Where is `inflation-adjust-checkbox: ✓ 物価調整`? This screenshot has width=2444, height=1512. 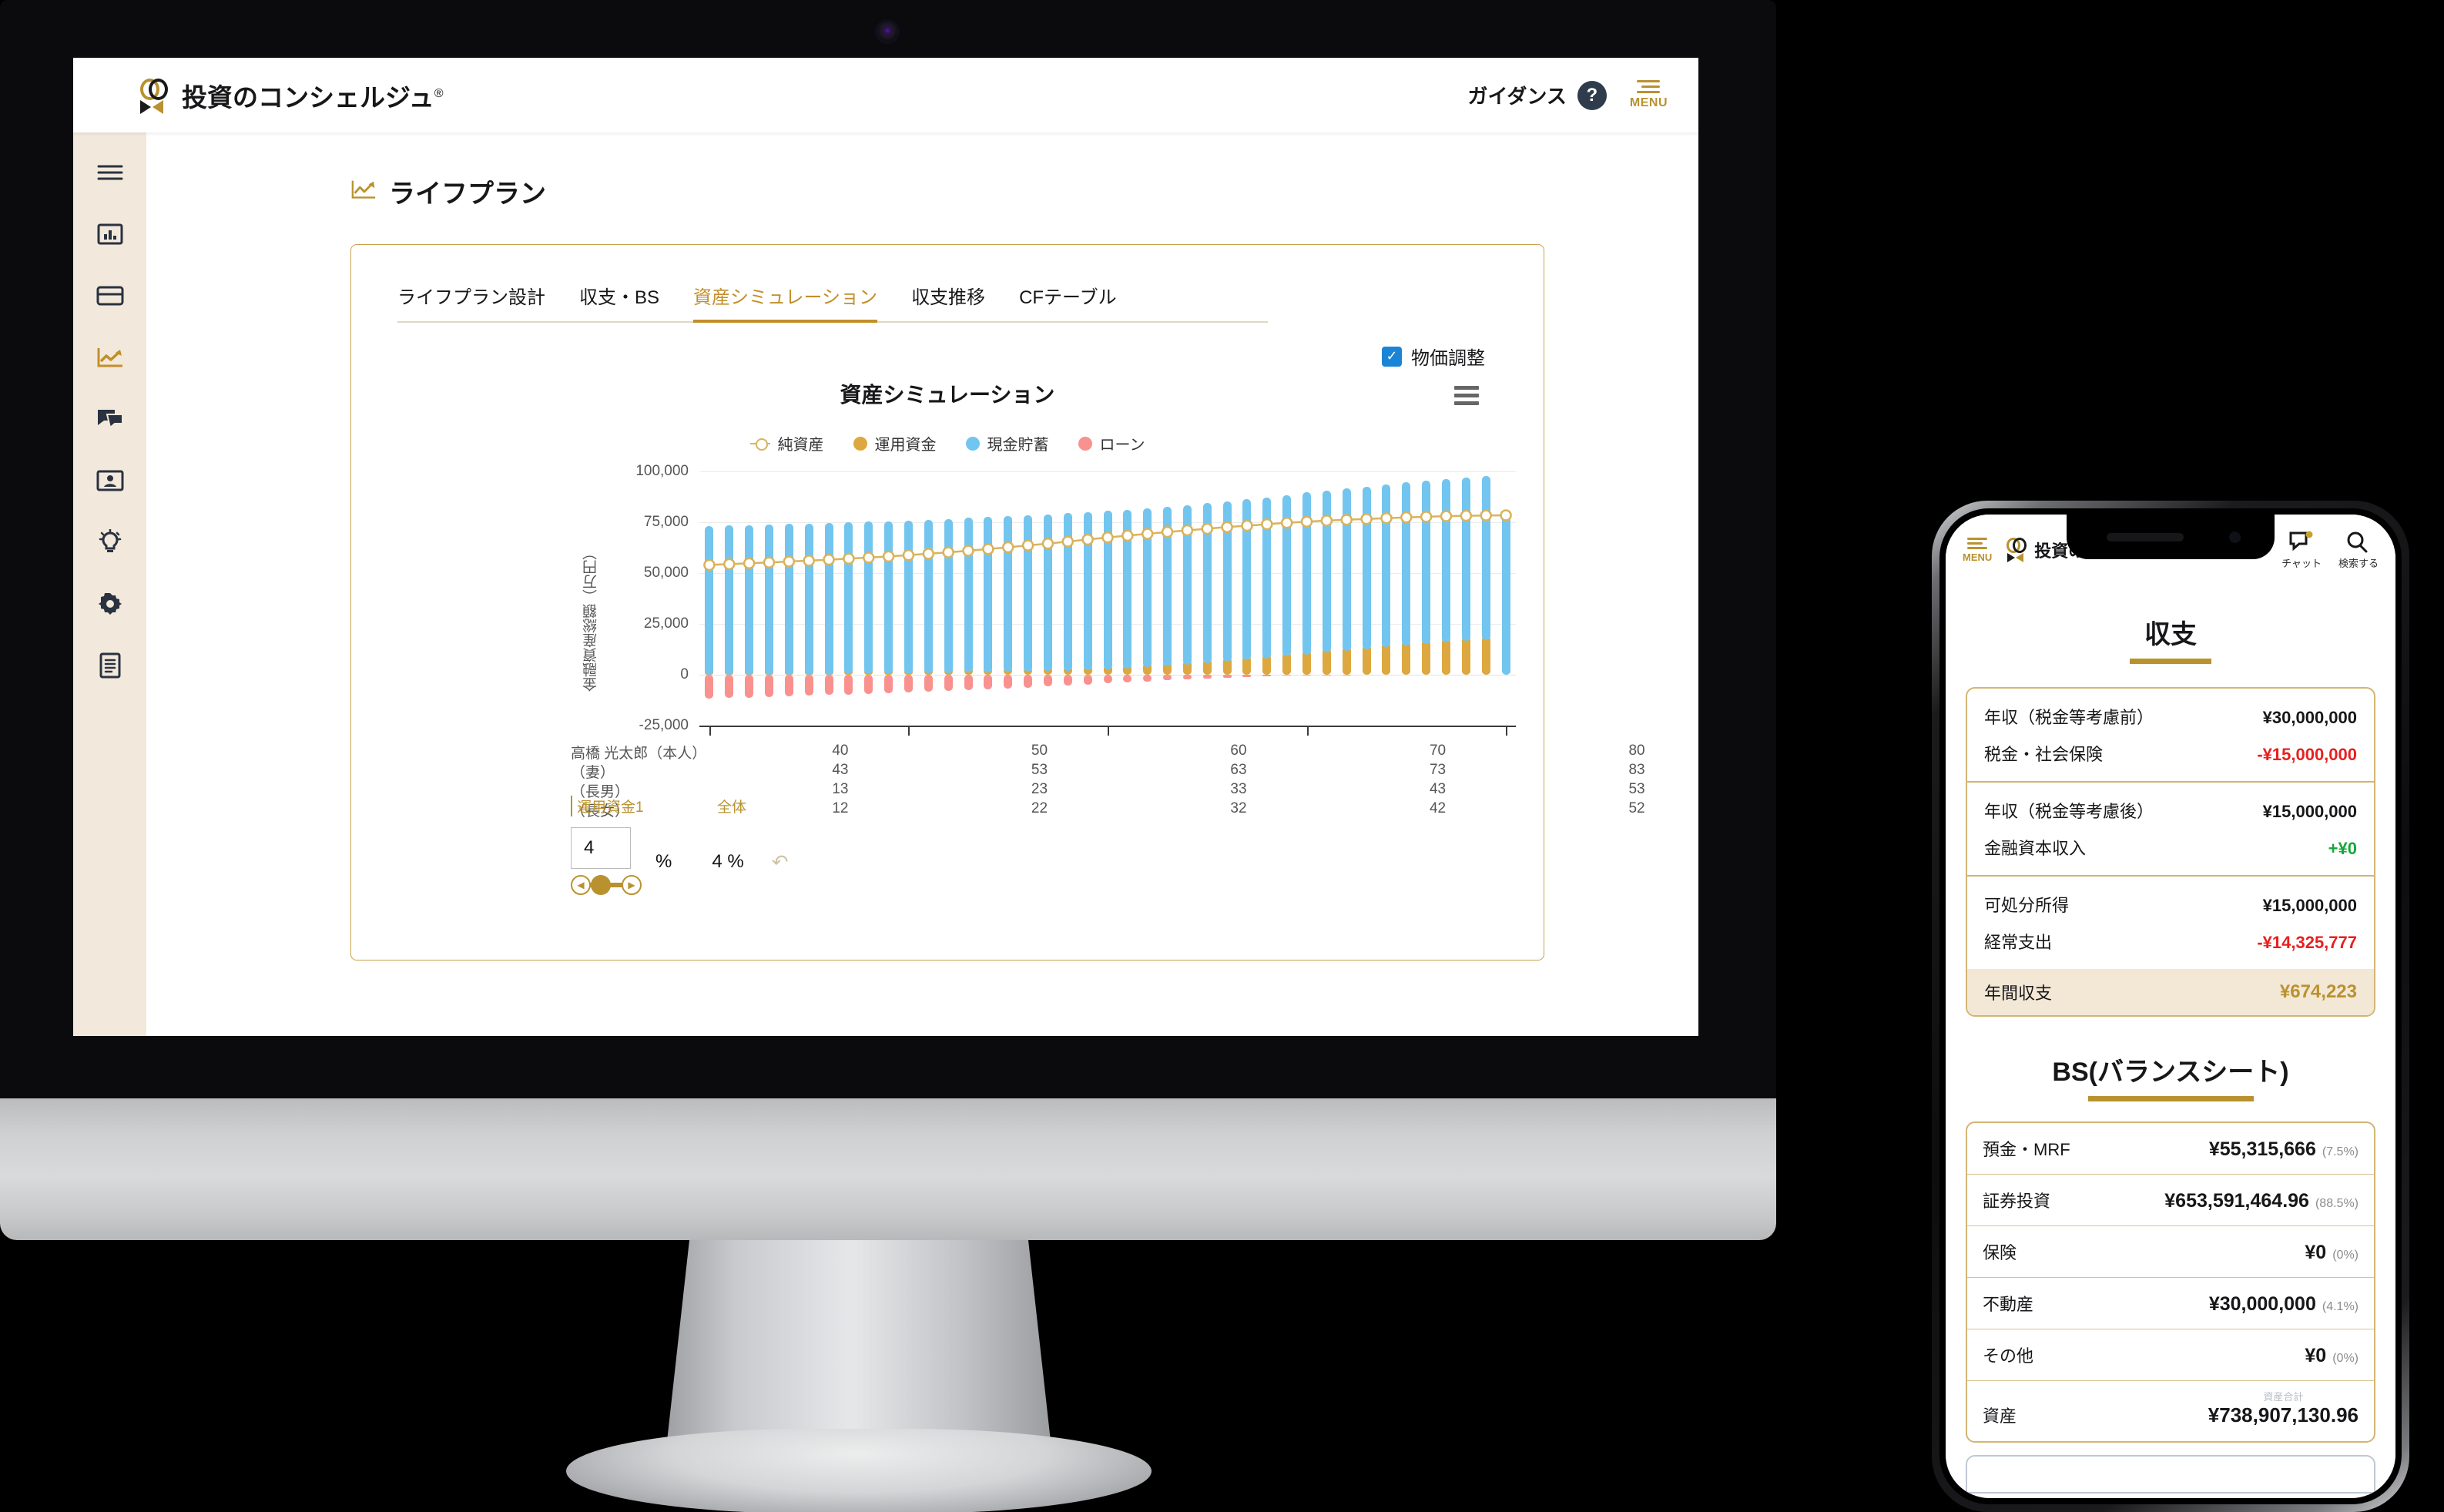 inflation-adjust-checkbox: ✓ 物価調整 is located at coordinates (1433, 356).